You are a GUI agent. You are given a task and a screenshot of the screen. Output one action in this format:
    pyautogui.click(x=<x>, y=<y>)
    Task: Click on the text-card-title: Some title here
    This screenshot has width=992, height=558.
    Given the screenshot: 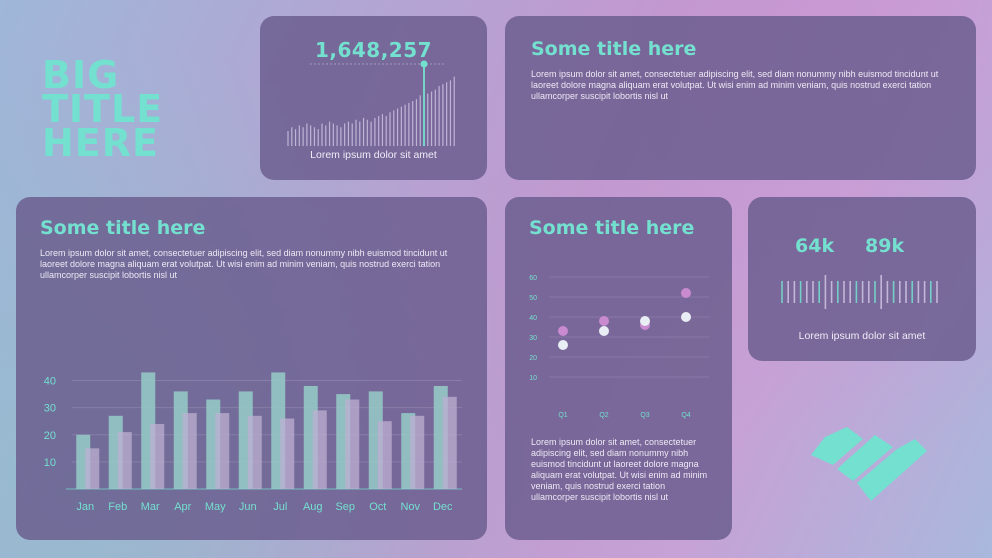 What is the action you would take?
    pyautogui.click(x=614, y=49)
    